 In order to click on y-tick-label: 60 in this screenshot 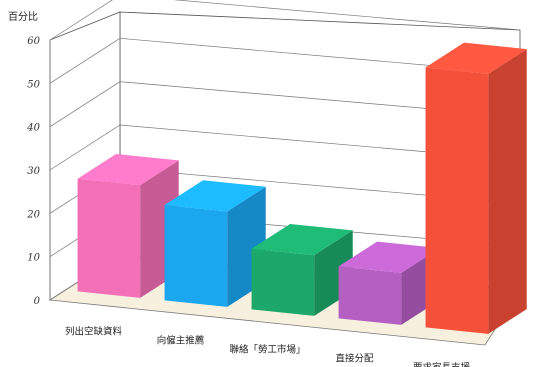, I will do `click(33, 41)`.